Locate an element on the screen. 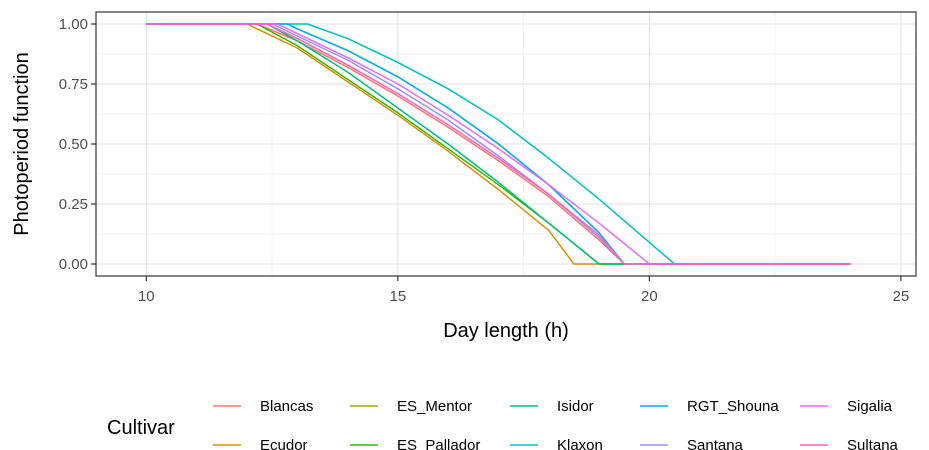 The height and width of the screenshot is (450, 929). x-tick-label: 10 is located at coordinates (146, 296).